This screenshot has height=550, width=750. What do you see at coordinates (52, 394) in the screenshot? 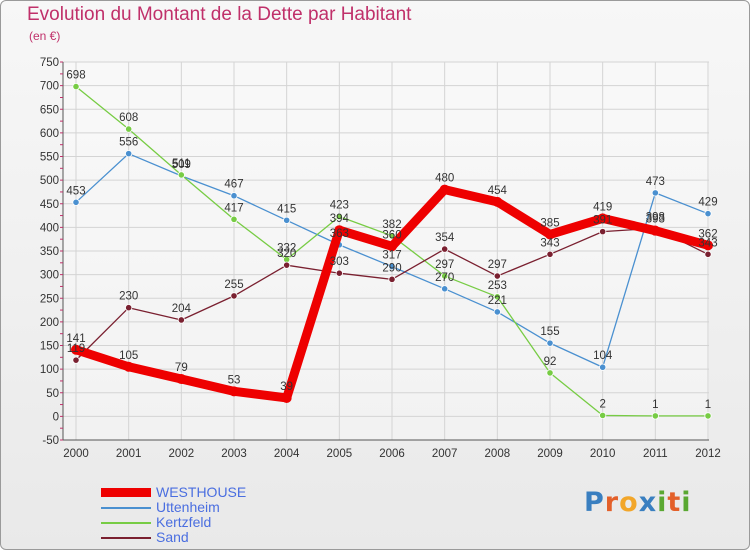
I see `y-tick-label: 50` at bounding box center [52, 394].